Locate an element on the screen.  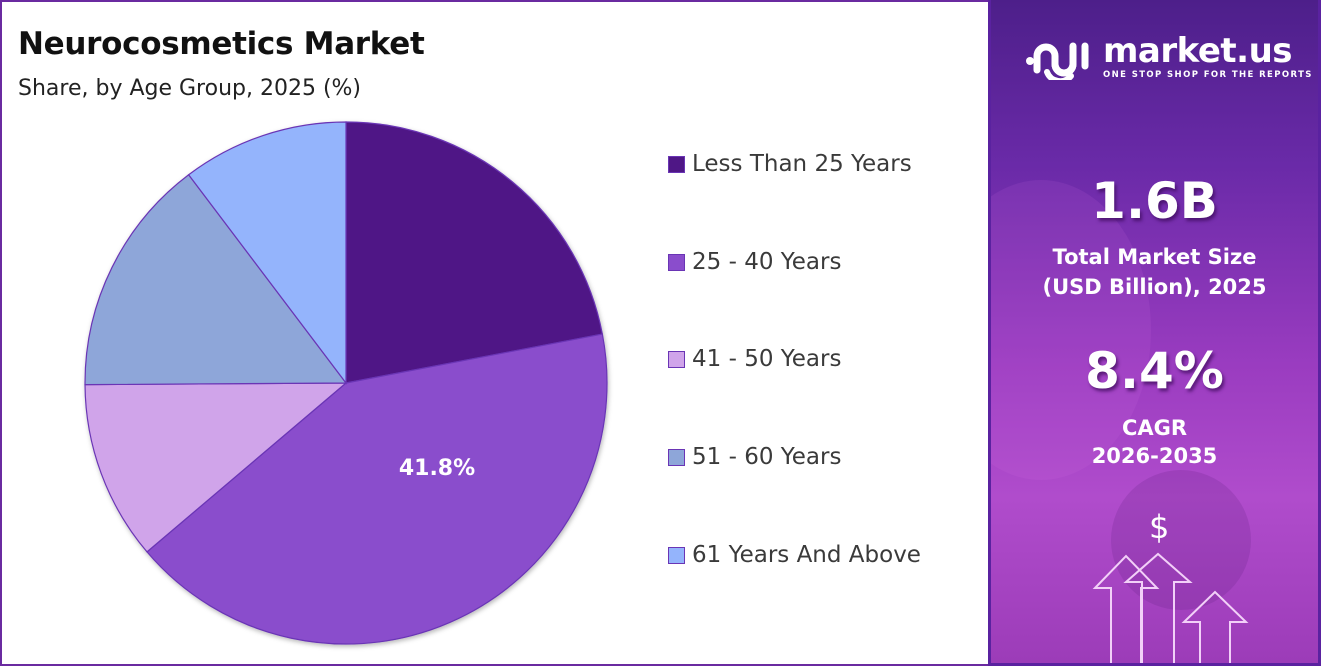
market-size-value: 1.6B is located at coordinates (1154, 201).